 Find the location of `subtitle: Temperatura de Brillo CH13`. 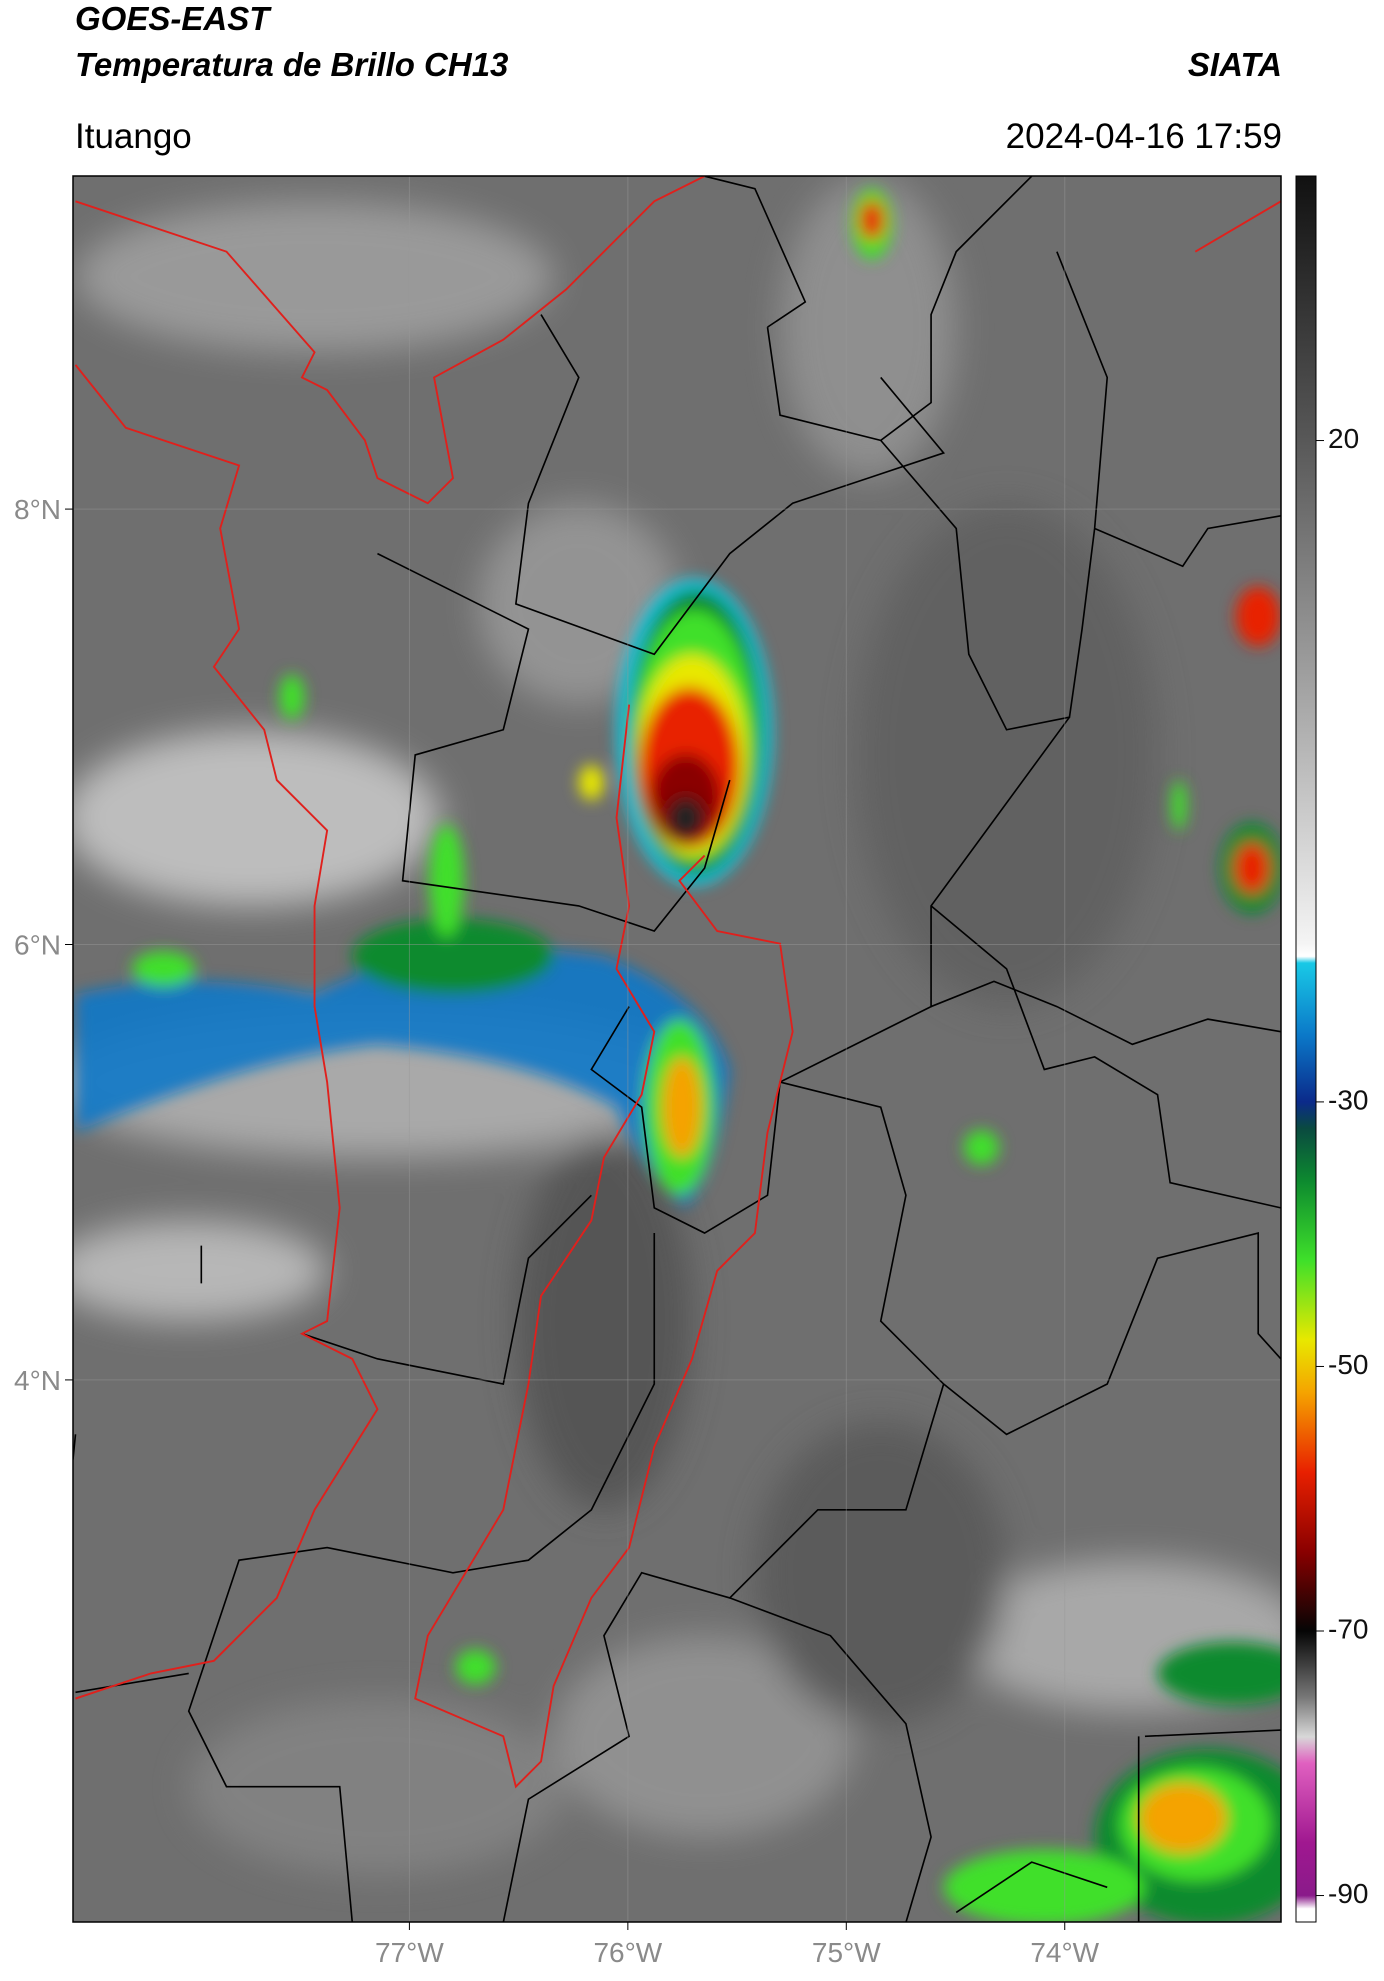

subtitle: Temperatura de Brillo CH13 is located at coordinates (291, 64).